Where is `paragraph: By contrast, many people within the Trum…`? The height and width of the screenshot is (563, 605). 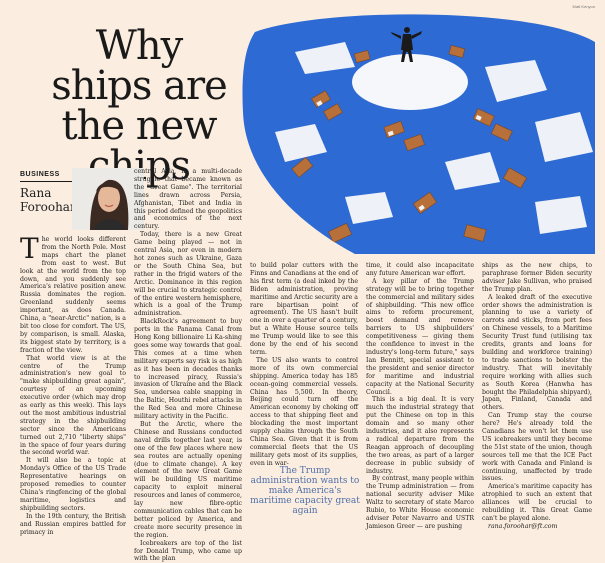
paragraph: By contrast, many people within the Trum… is located at coordinates (420, 502).